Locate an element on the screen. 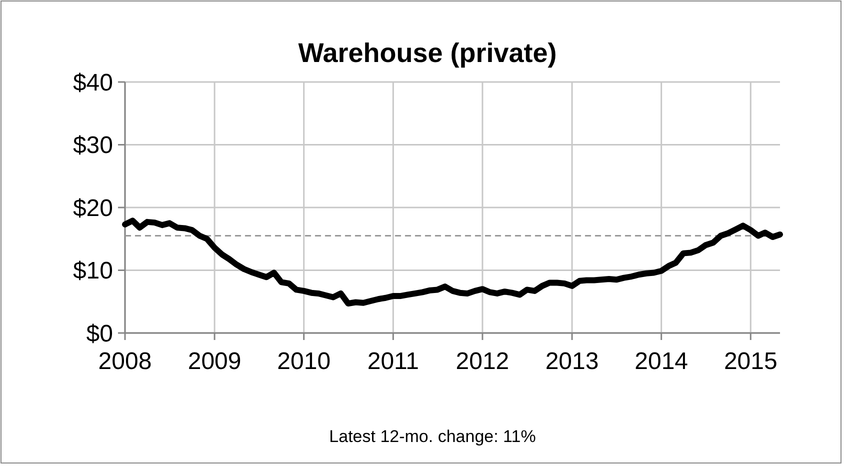 This screenshot has width=846, height=468. y-tick-label: $10 is located at coordinates (92, 271).